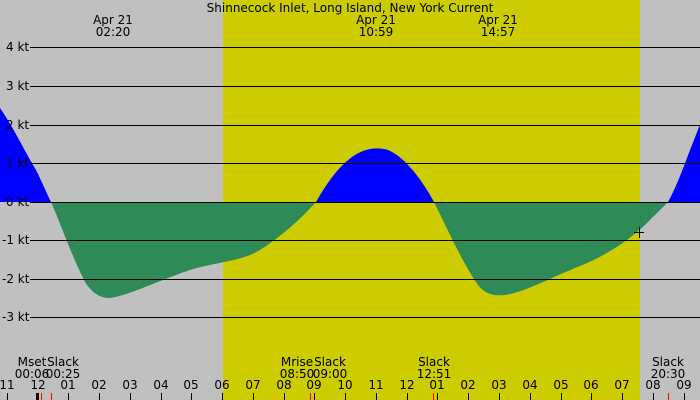  What do you see at coordinates (37, 396) in the screenshot?
I see `moonset-marker` at bounding box center [37, 396].